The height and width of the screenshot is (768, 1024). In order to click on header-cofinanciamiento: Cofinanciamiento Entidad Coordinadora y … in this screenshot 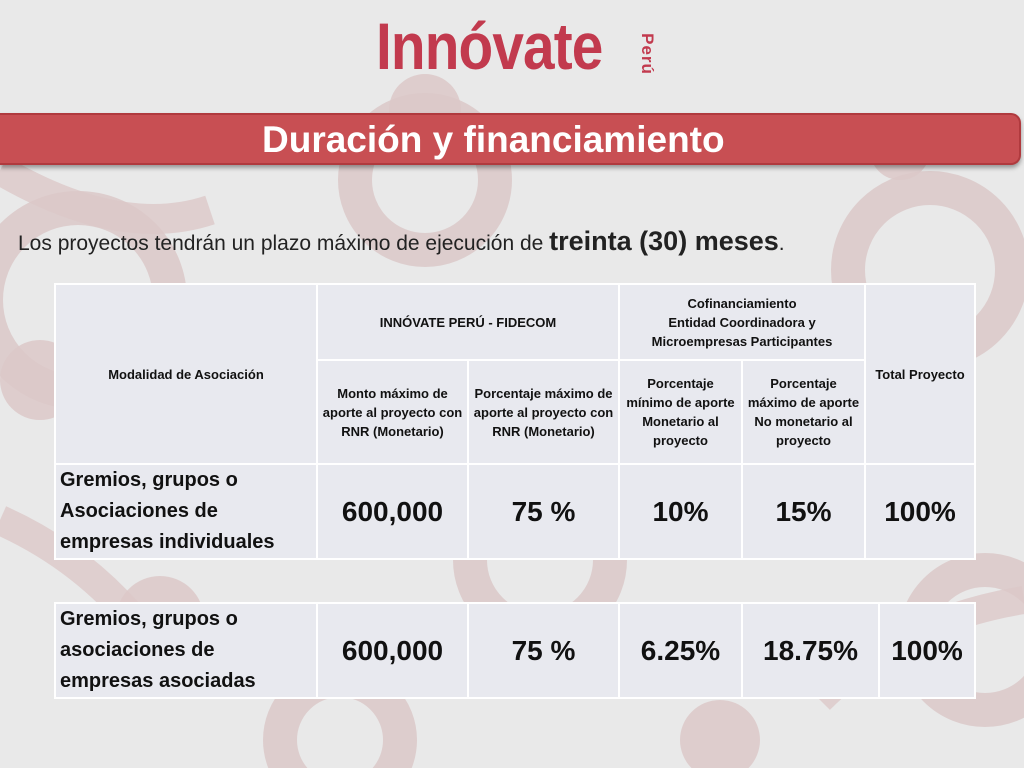, I will do `click(742, 322)`.